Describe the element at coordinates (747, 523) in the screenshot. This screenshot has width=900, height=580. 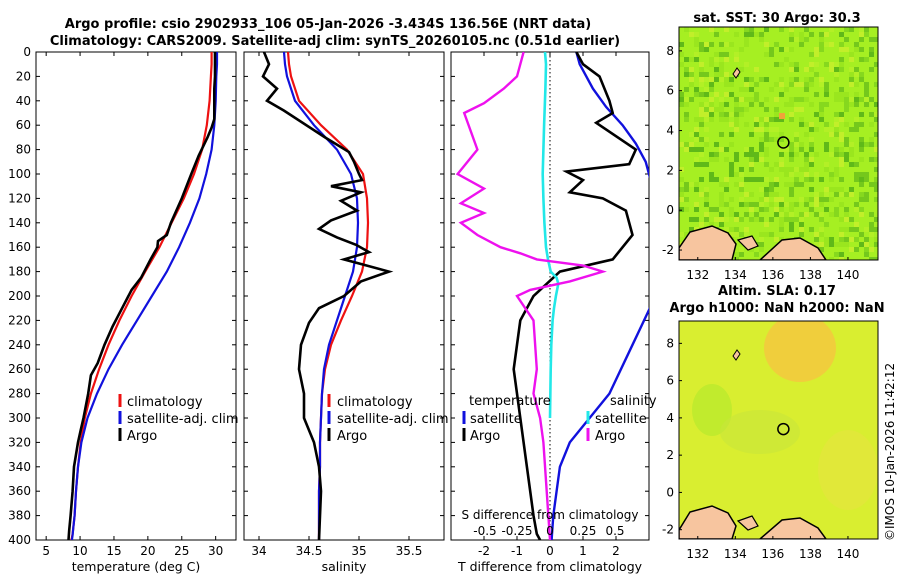
I see `sla-island` at that location.